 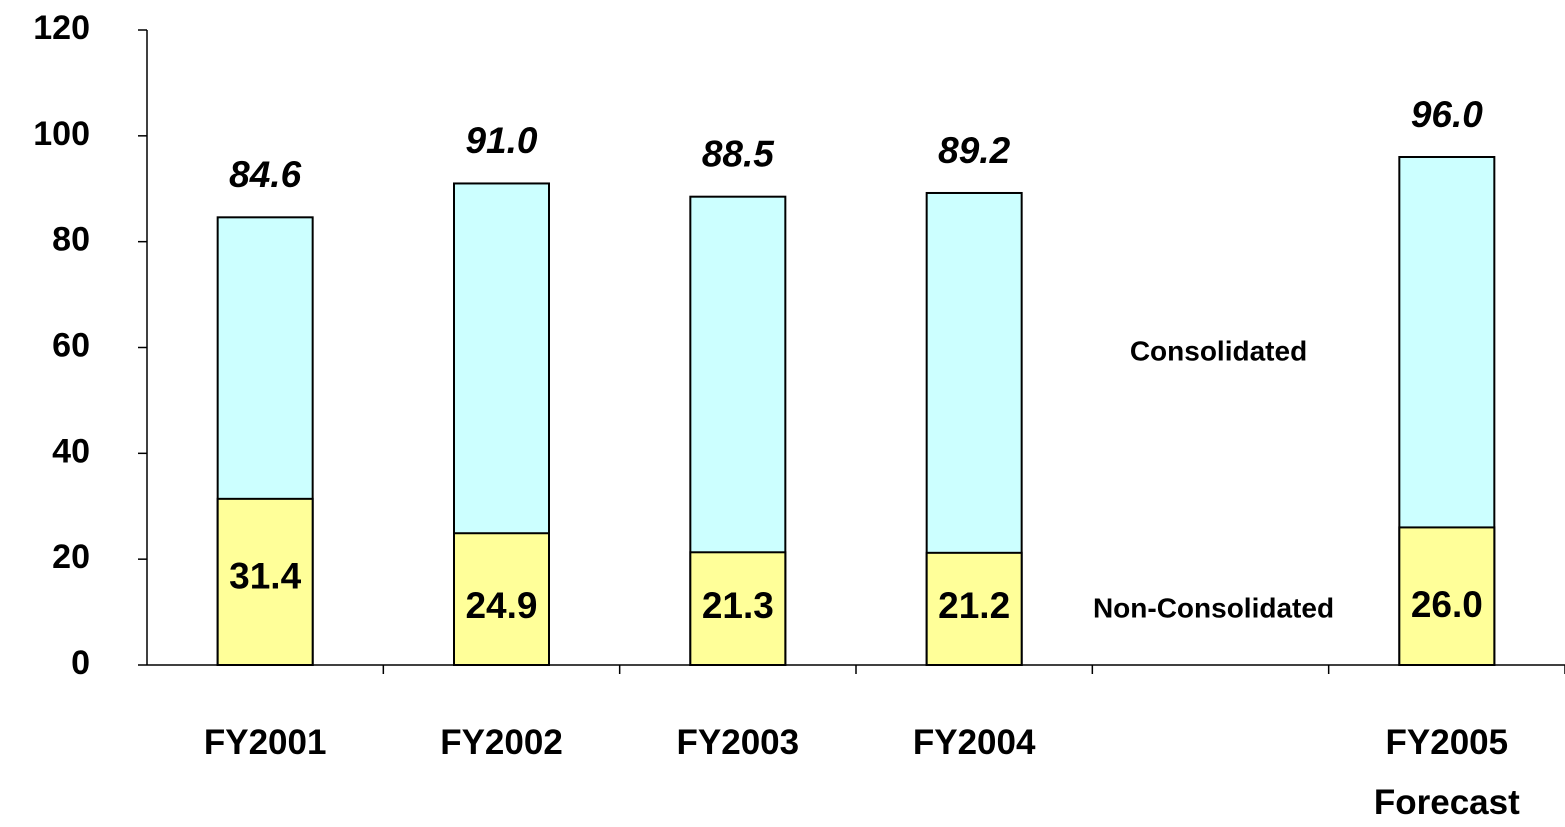 What do you see at coordinates (1447, 604) in the screenshot?
I see `value-label: 26.0` at bounding box center [1447, 604].